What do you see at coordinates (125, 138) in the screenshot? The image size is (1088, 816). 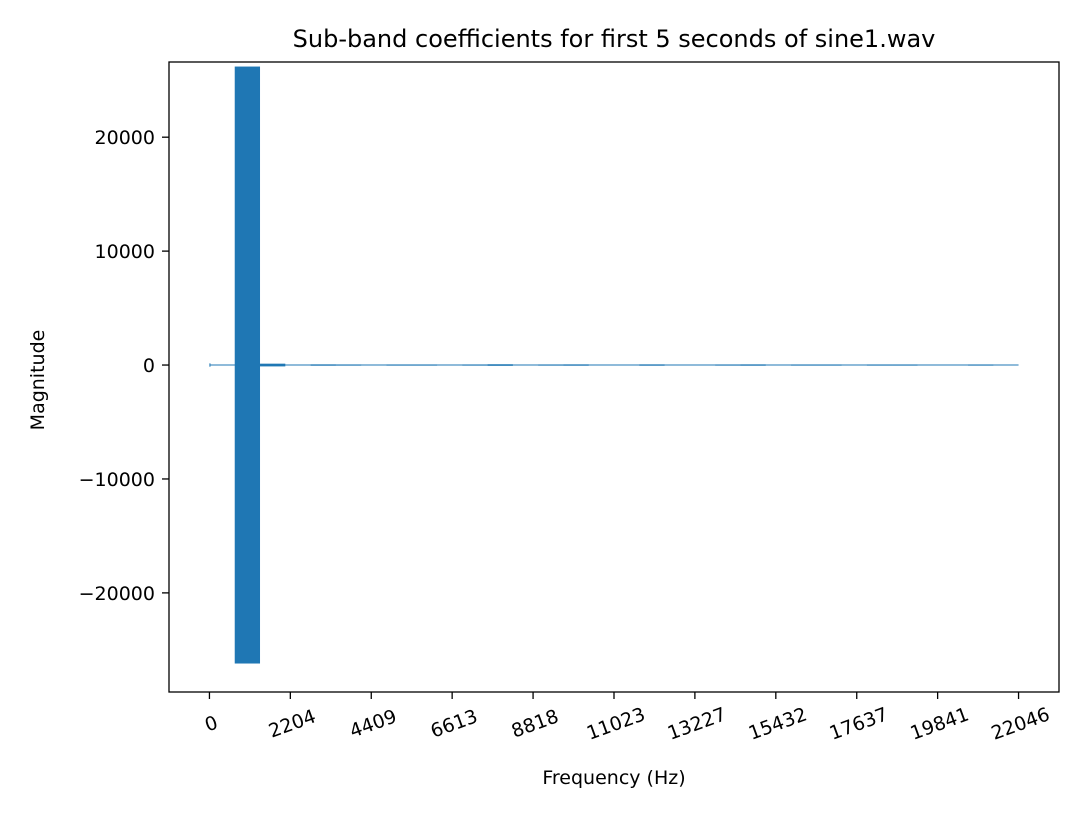 I see `y-tick-label: 20000` at bounding box center [125, 138].